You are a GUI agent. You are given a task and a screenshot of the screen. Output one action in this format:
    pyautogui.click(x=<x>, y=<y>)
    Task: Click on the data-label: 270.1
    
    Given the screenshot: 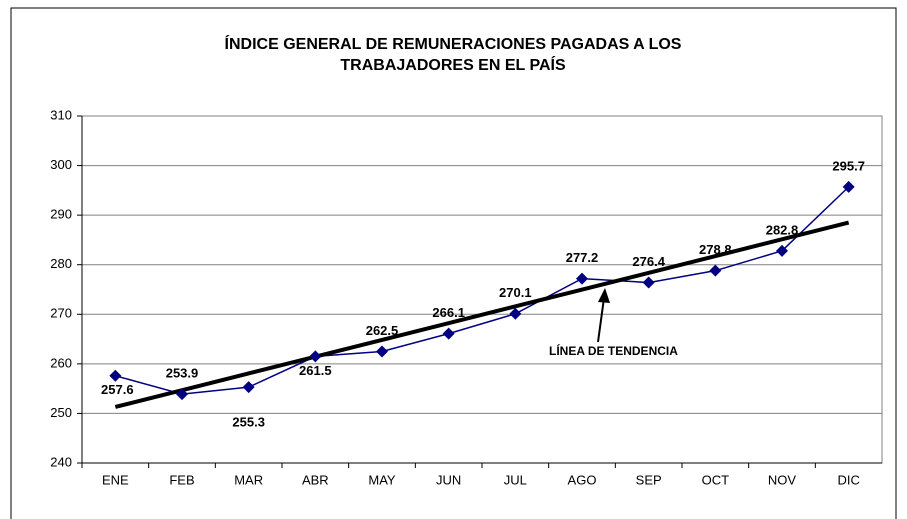 What is the action you would take?
    pyautogui.click(x=515, y=292)
    